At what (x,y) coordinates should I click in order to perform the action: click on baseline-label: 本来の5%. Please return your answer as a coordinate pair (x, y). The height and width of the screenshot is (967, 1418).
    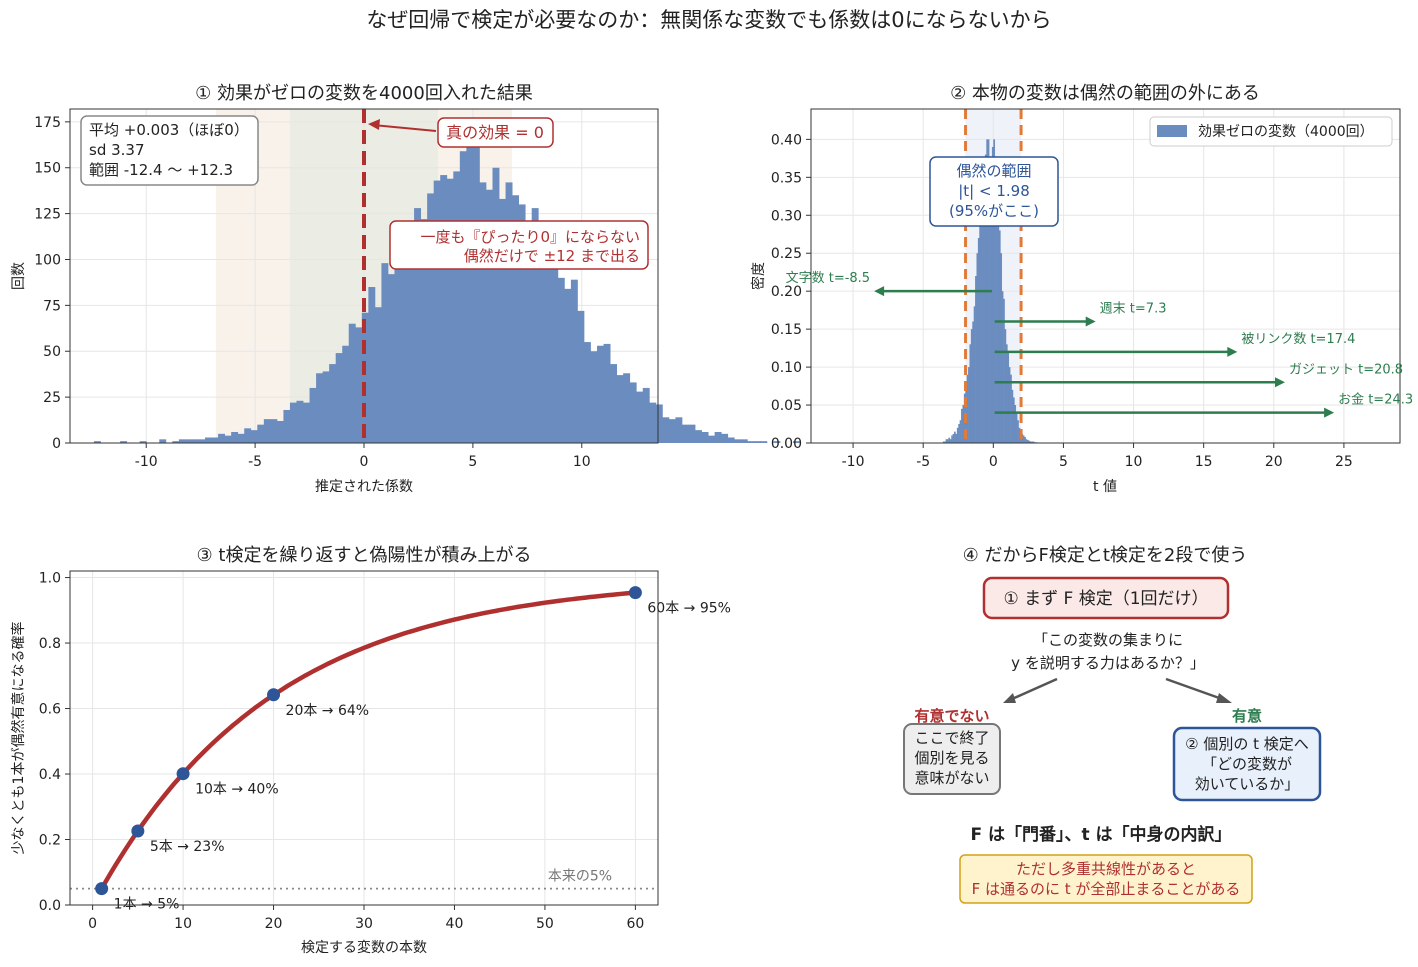
    Looking at the image, I should click on (580, 877).